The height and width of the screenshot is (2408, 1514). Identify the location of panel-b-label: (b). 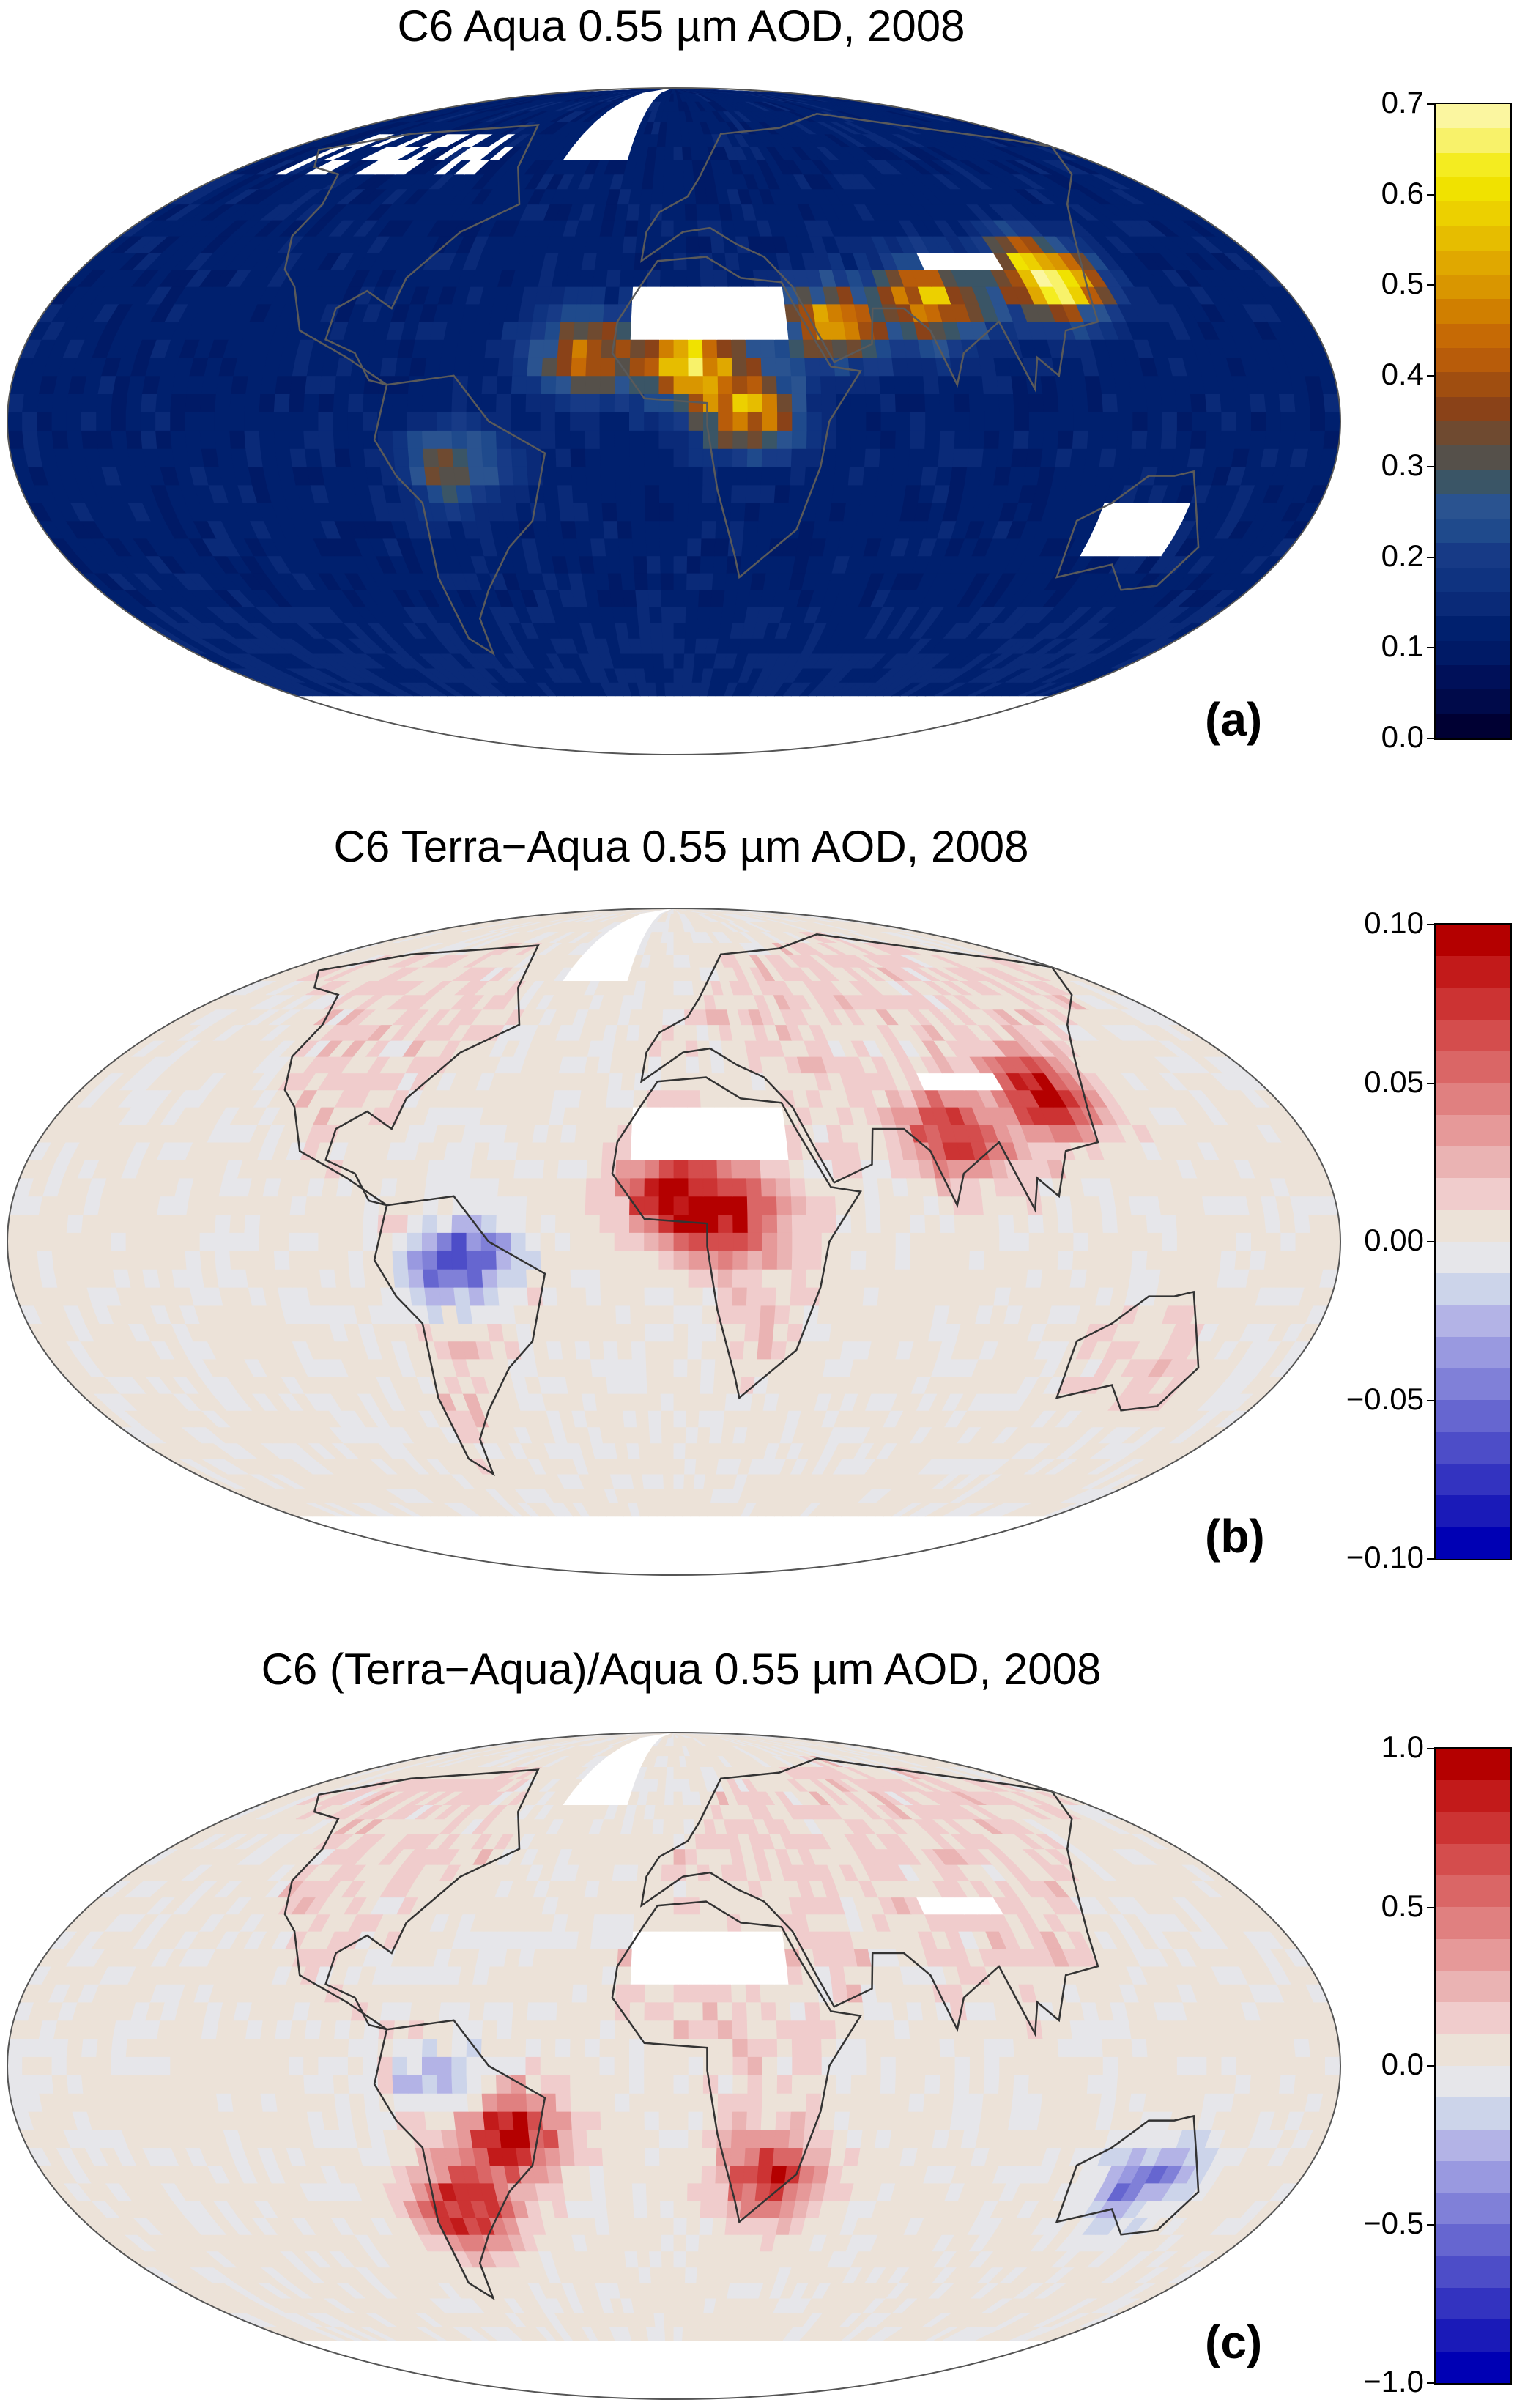
(1235, 1536).